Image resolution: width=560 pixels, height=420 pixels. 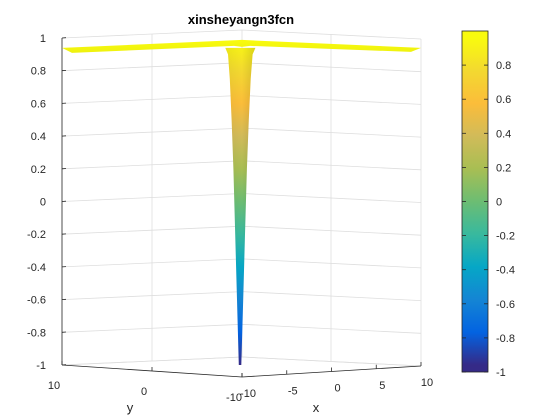 I want to click on z-axis-ticks: -1 -0.8 -0.6 -0.4 -0.2 0 0.2 0.4 0.6 0.8 1, so click(x=47, y=202).